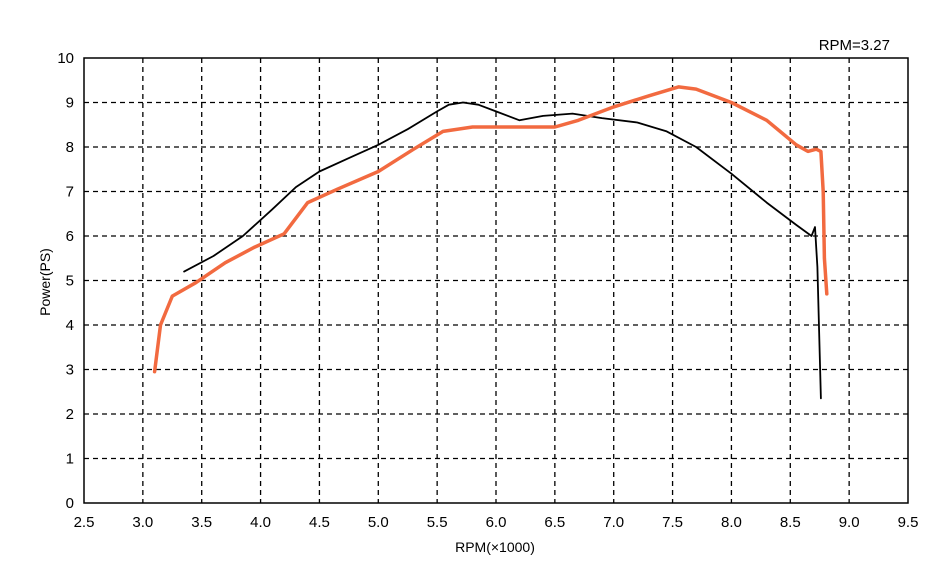 The width and height of the screenshot is (948, 577). What do you see at coordinates (731, 522) in the screenshot?
I see `x-tick-label: 8.0` at bounding box center [731, 522].